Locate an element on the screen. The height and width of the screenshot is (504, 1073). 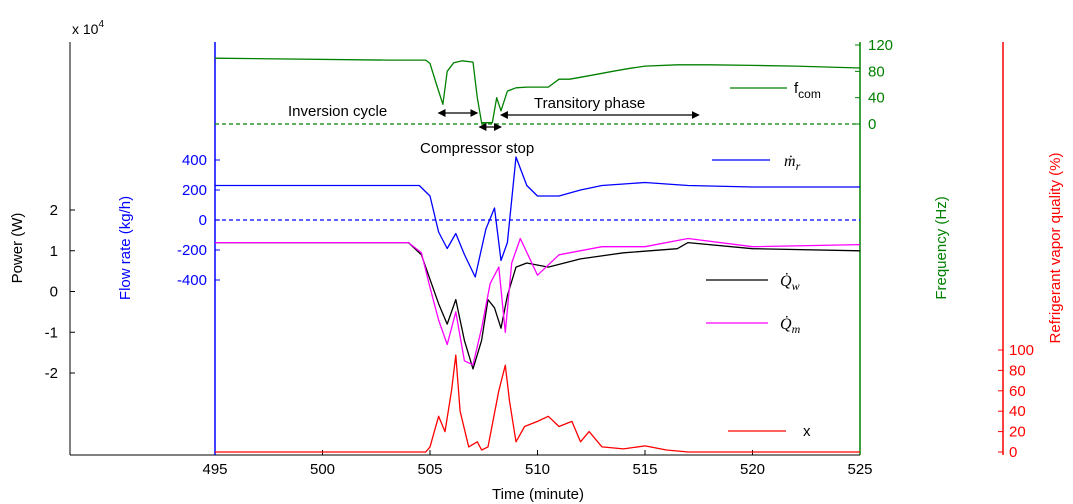
legend-label-qw: Q̇w is located at coordinates (790, 282).